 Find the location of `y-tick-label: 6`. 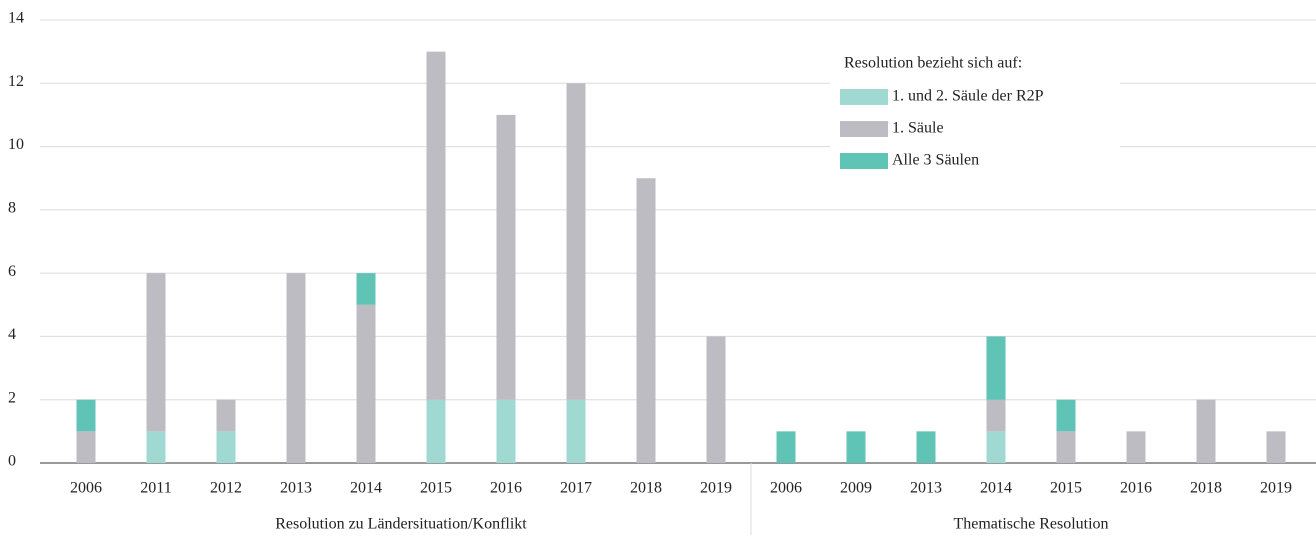

y-tick-label: 6 is located at coordinates (12, 271).